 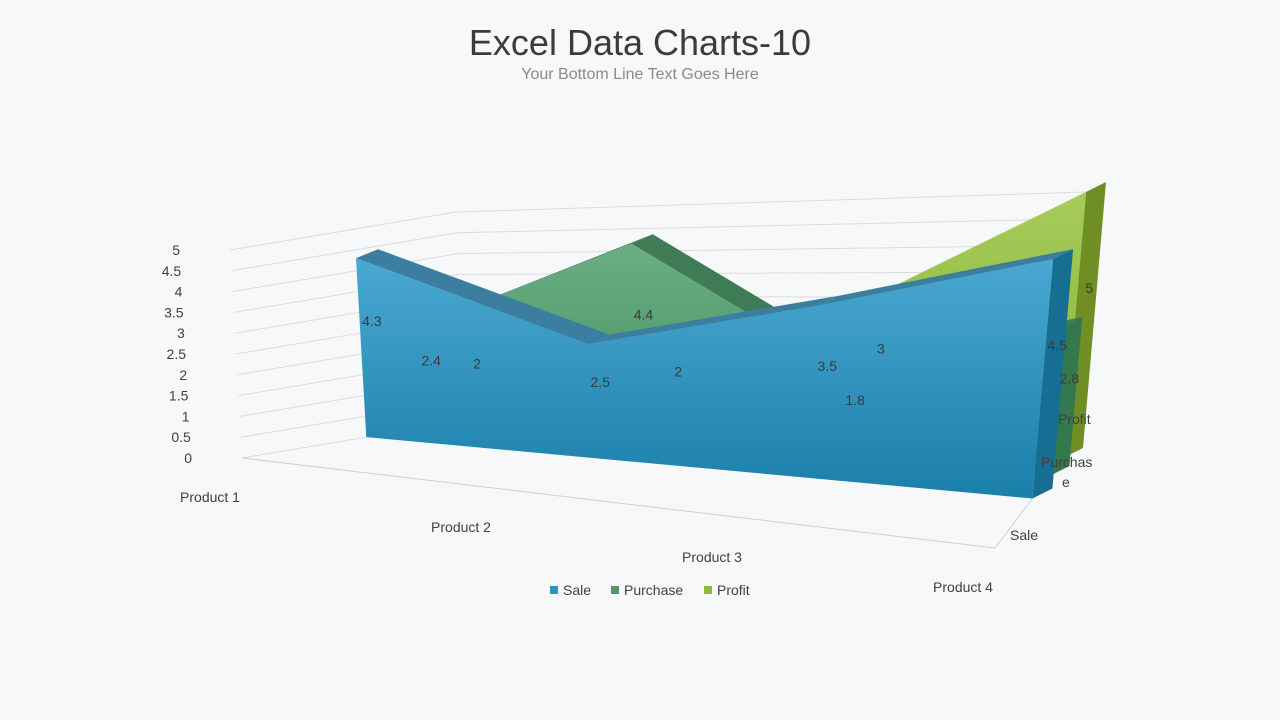 What do you see at coordinates (1089, 288) in the screenshot?
I see `data-label: 5` at bounding box center [1089, 288].